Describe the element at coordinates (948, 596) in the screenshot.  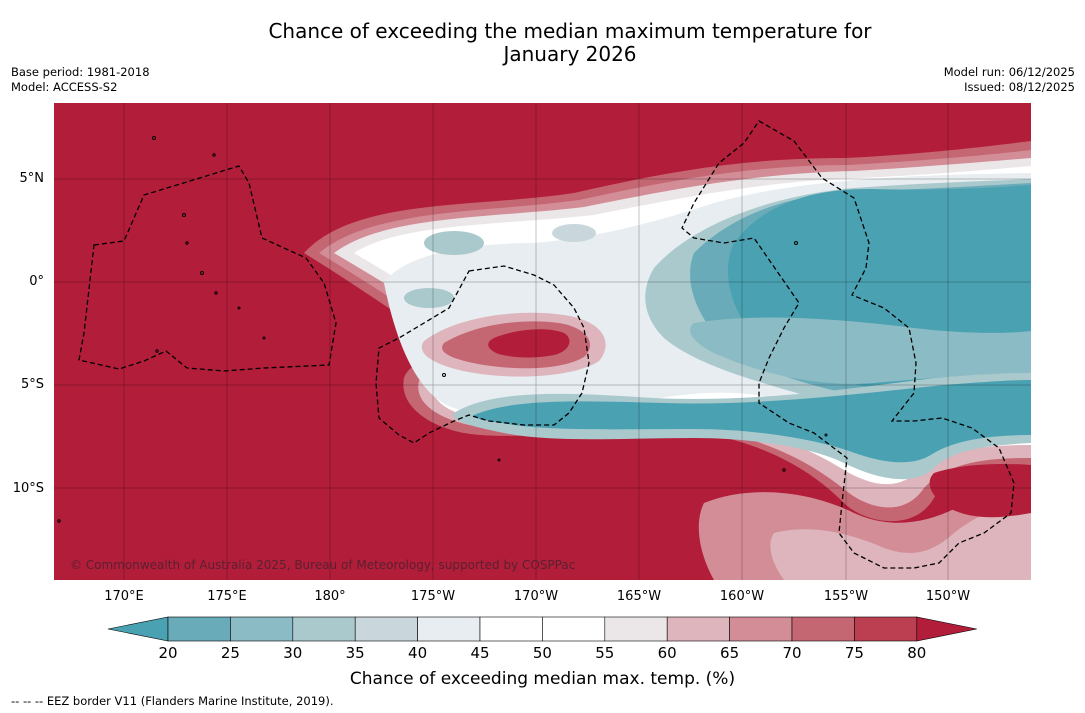
I see `lon-label-150w: 150°W` at that location.